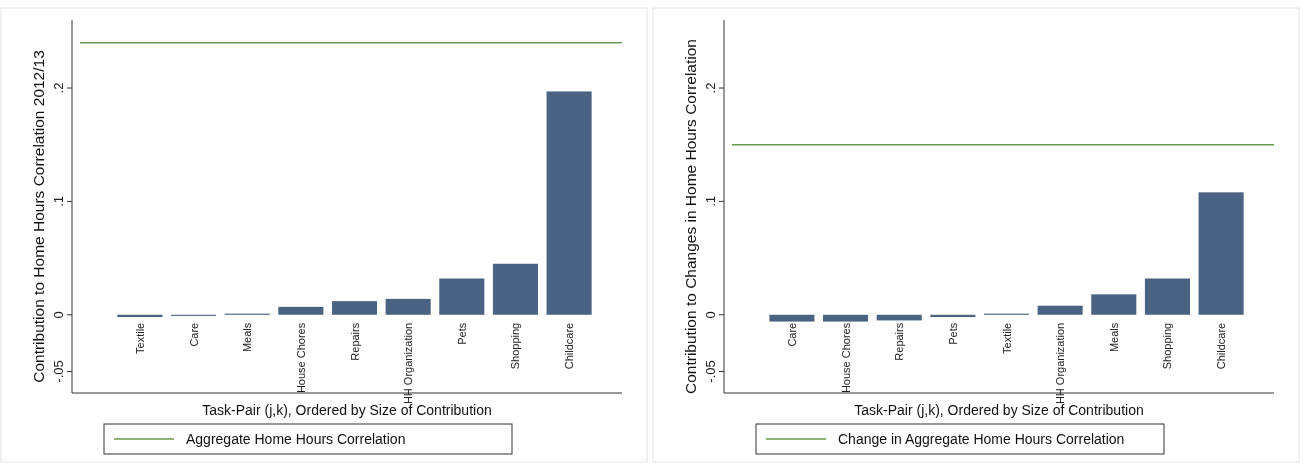 This screenshot has height=468, width=1304. Describe the element at coordinates (296, 439) in the screenshot. I see `legend-label: Aggregate Home Hours Correlation` at that location.